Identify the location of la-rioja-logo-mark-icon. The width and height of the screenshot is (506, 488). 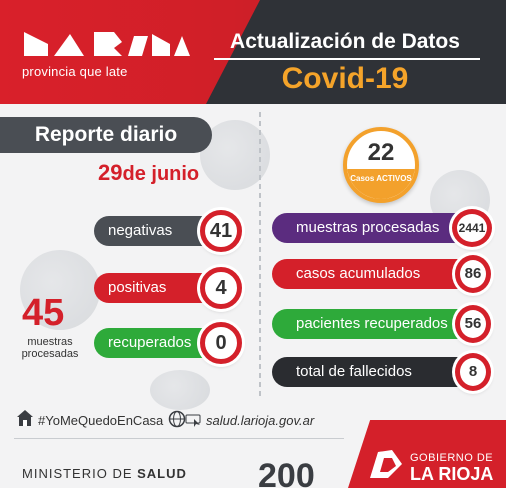
(107, 44).